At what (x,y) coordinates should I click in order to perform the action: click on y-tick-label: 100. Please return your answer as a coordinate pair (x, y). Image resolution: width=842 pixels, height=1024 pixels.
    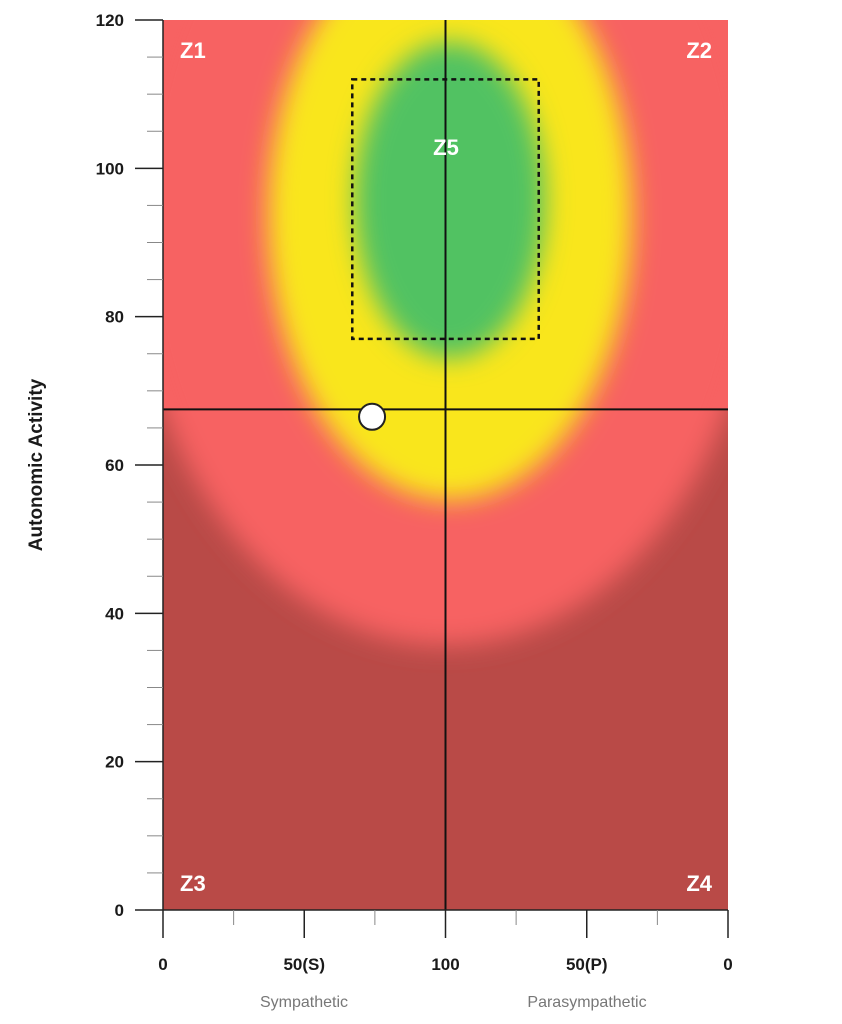
    Looking at the image, I should click on (110, 168).